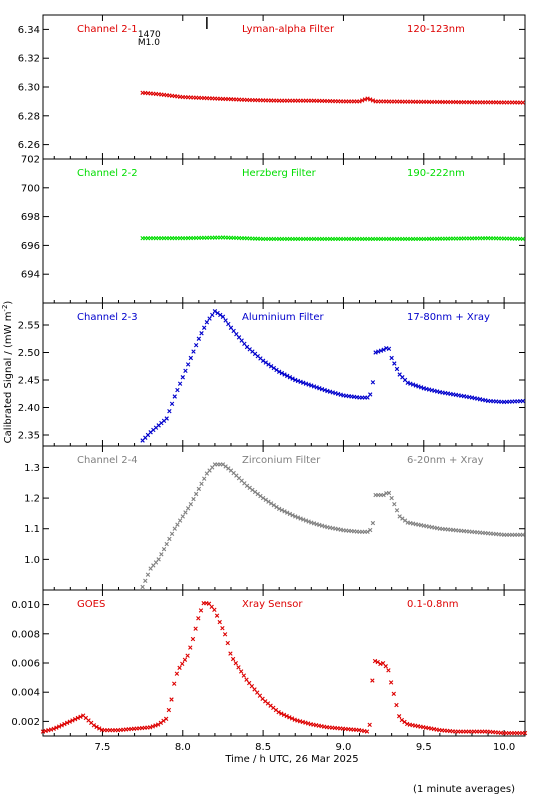  What do you see at coordinates (291, 759) in the screenshot?
I see `x-axis-label: Time / h UTC, 26 Mar 2025` at bounding box center [291, 759].